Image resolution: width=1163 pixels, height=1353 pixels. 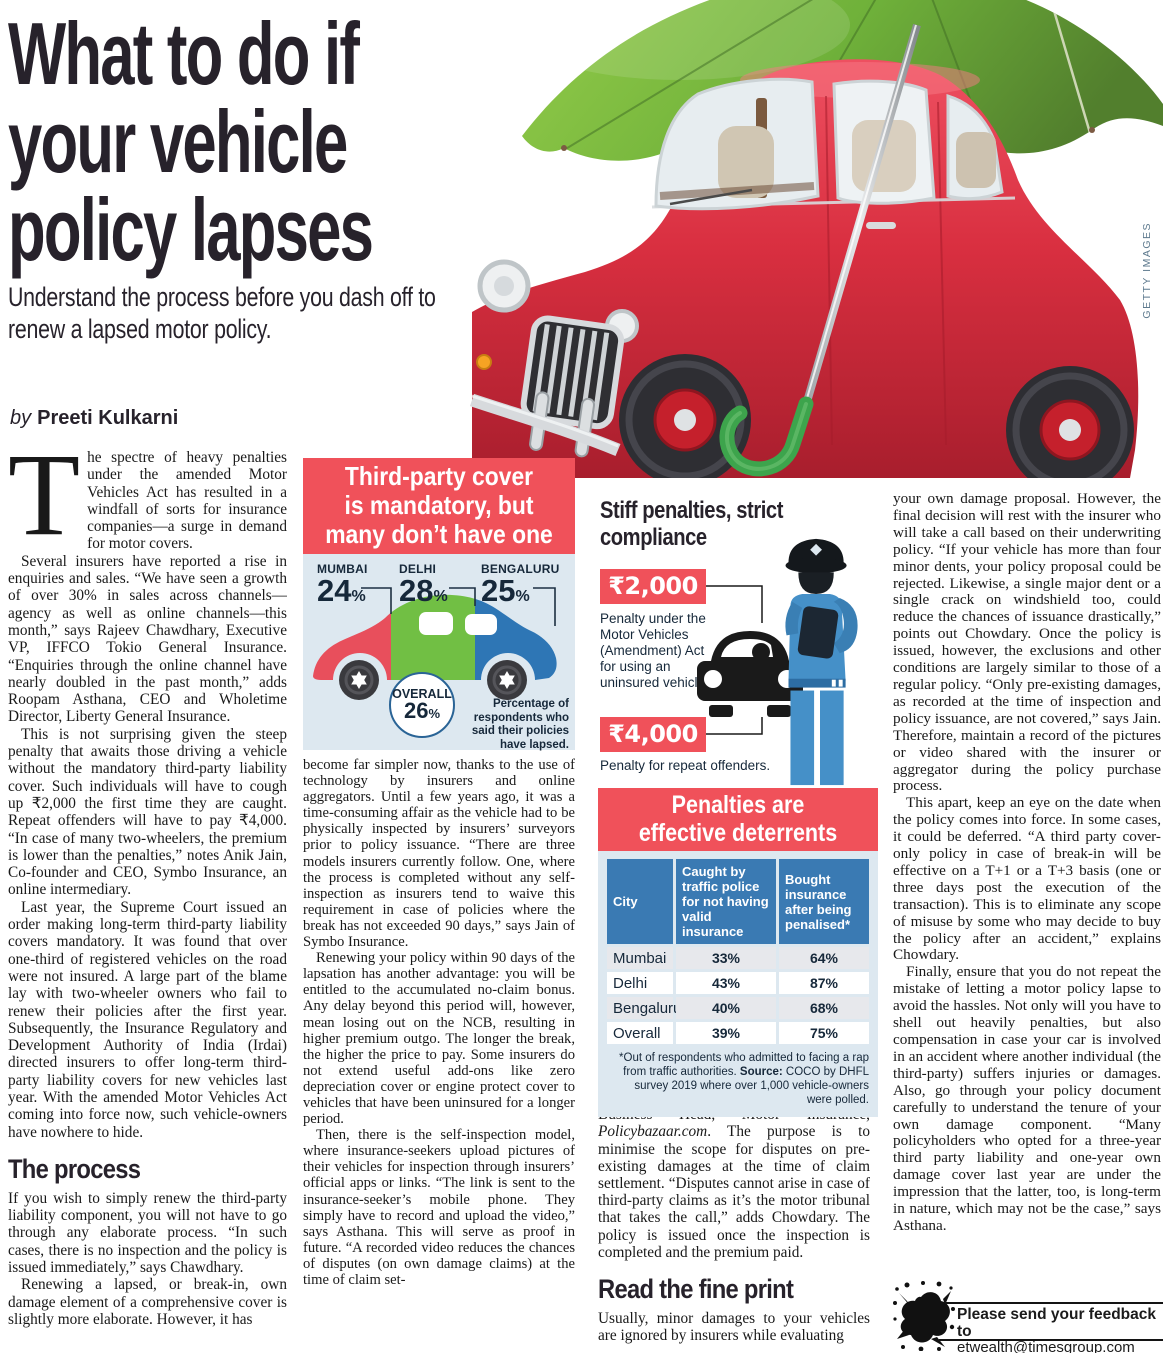 I want to click on fine-first-amount: ₹2,000, so click(x=653, y=586).